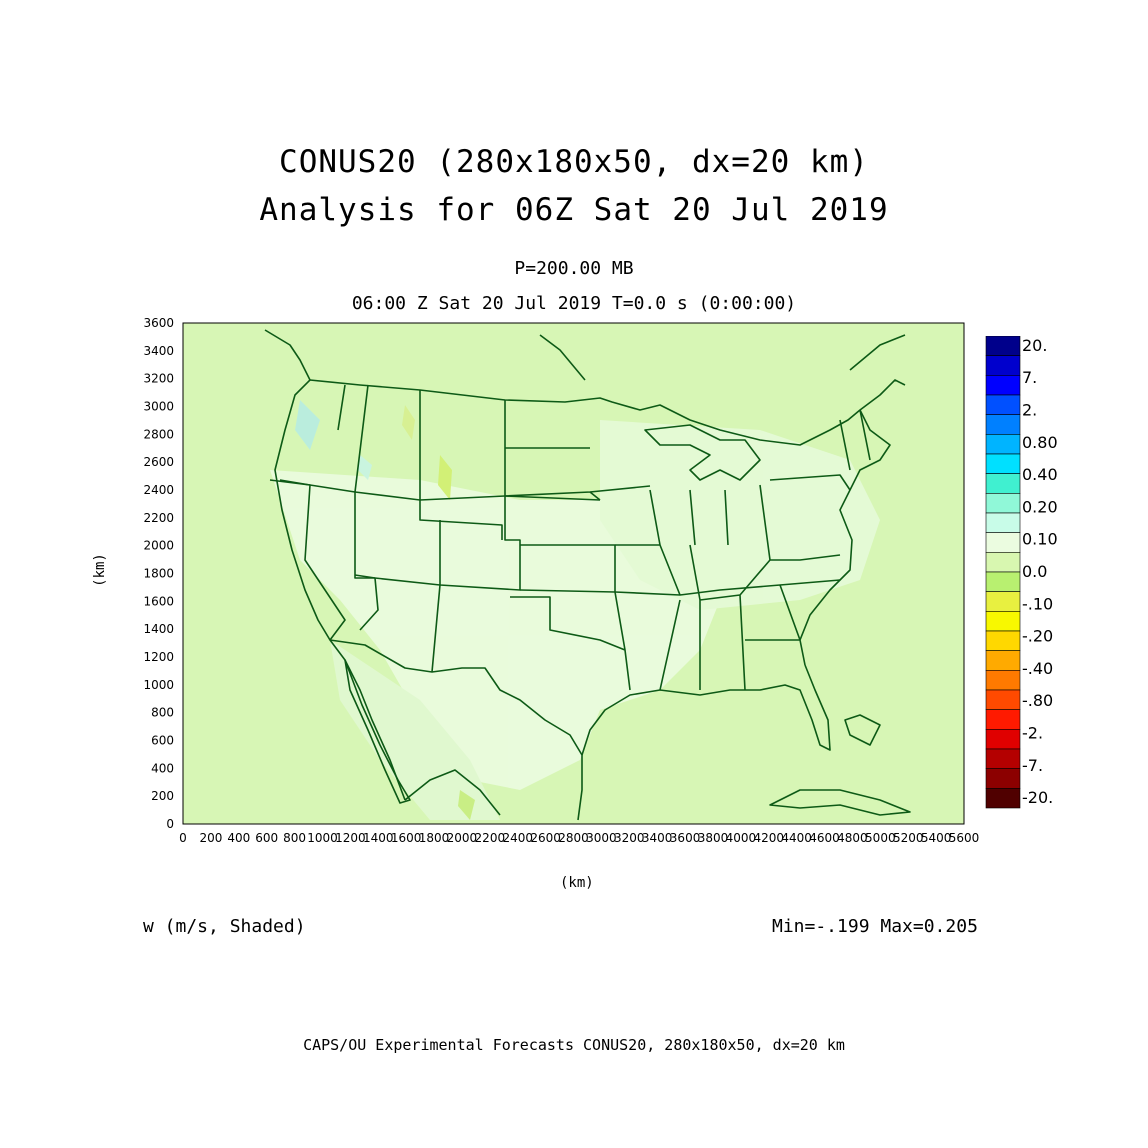  Describe the element at coordinates (158, 434) in the screenshot. I see `y-tick-label: 2800` at that location.